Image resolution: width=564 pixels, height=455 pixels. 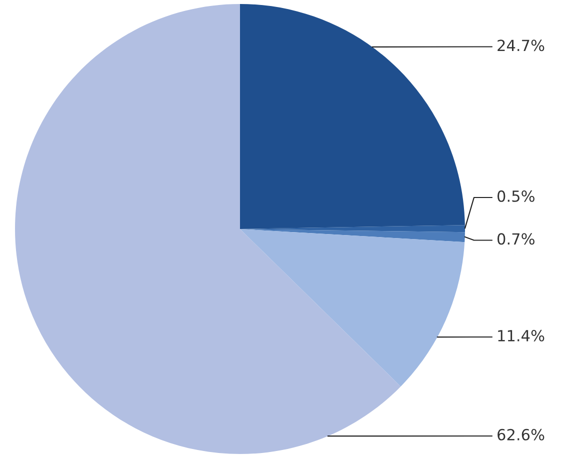 What do you see at coordinates (521, 434) in the screenshot?
I see `data-label: 62.6%` at bounding box center [521, 434].